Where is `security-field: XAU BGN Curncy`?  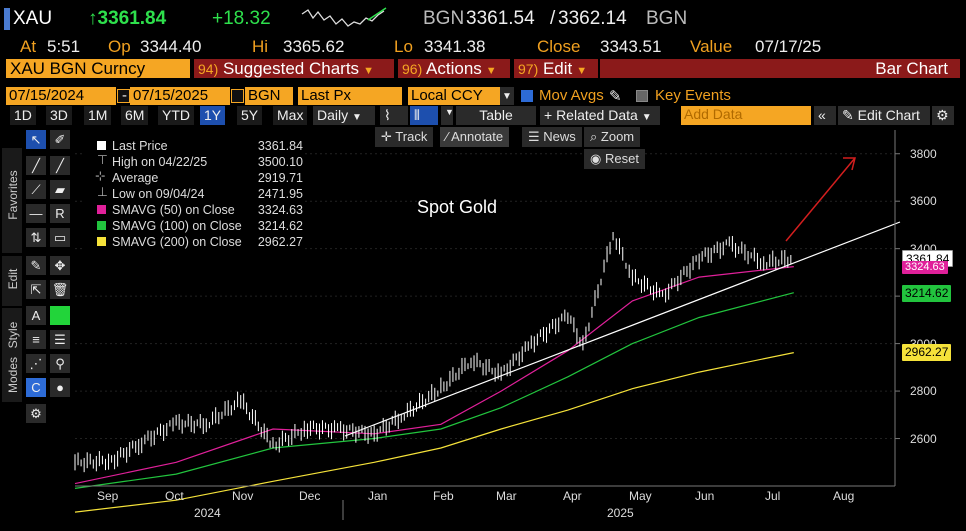
security-field: XAU BGN Curncy is located at coordinates (98, 68).